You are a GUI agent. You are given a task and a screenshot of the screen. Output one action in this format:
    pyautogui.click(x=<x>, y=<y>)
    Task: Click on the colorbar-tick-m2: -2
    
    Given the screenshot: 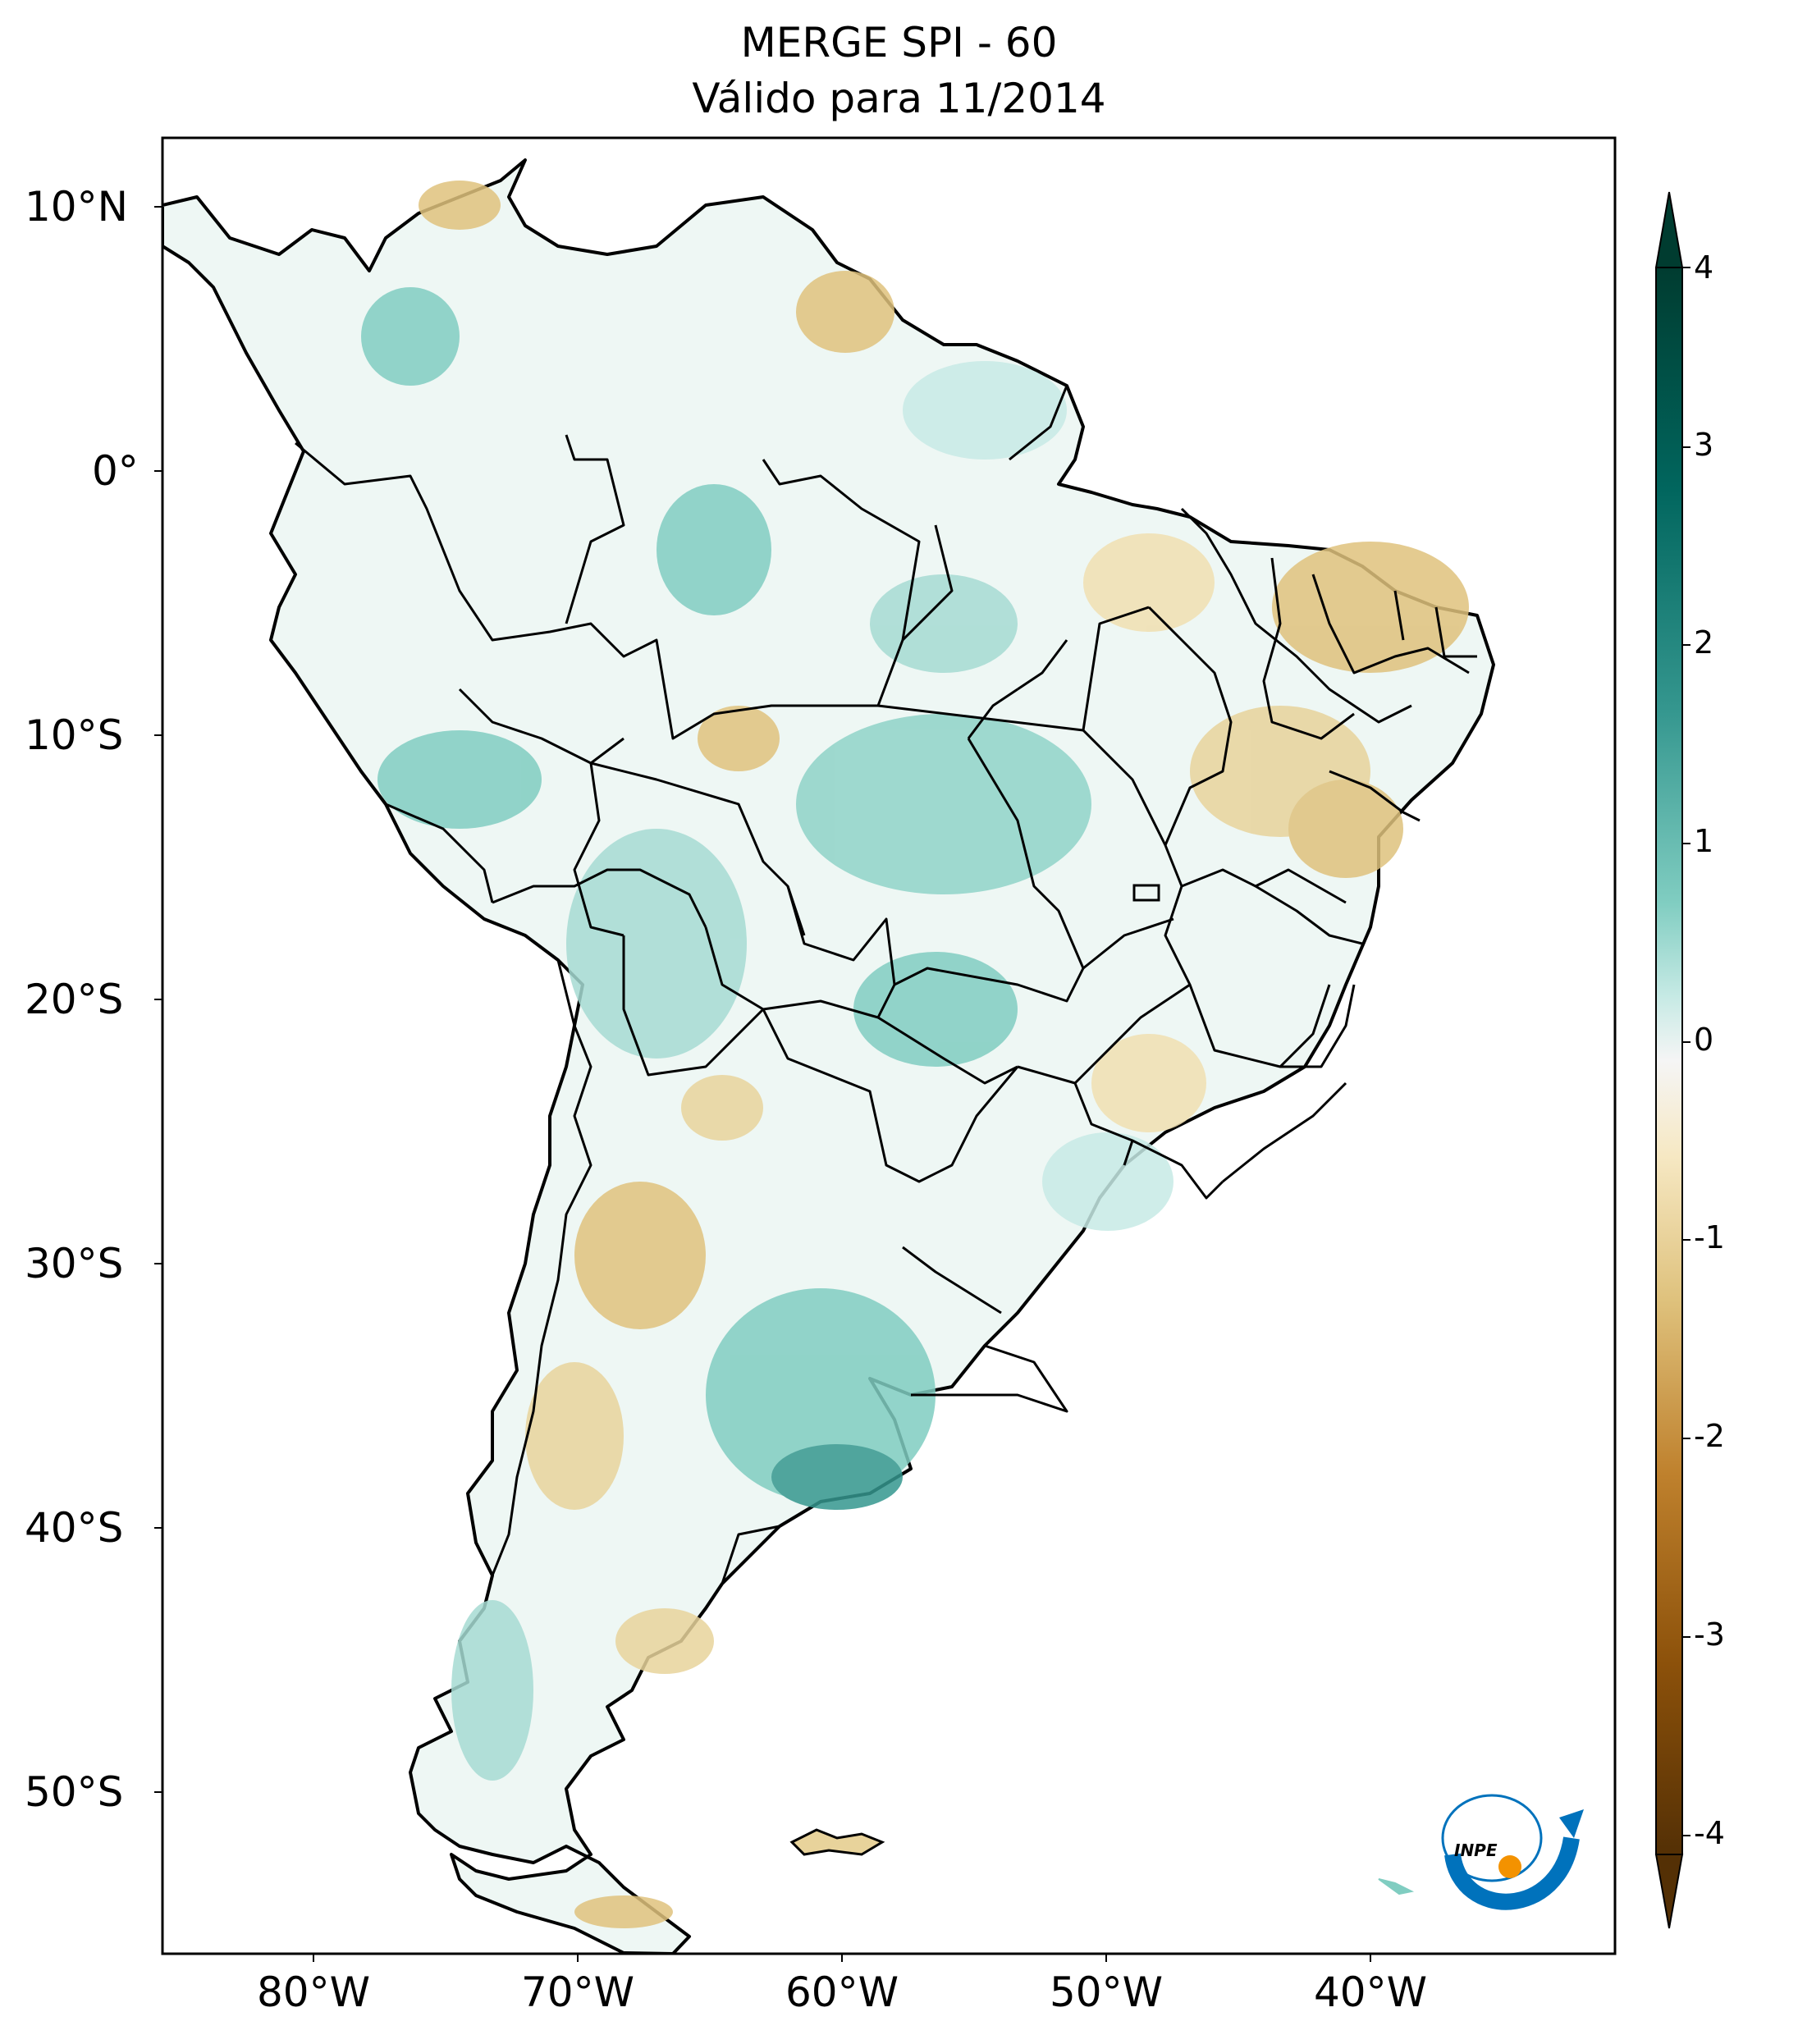 What is the action you would take?
    pyautogui.click(x=1709, y=1436)
    